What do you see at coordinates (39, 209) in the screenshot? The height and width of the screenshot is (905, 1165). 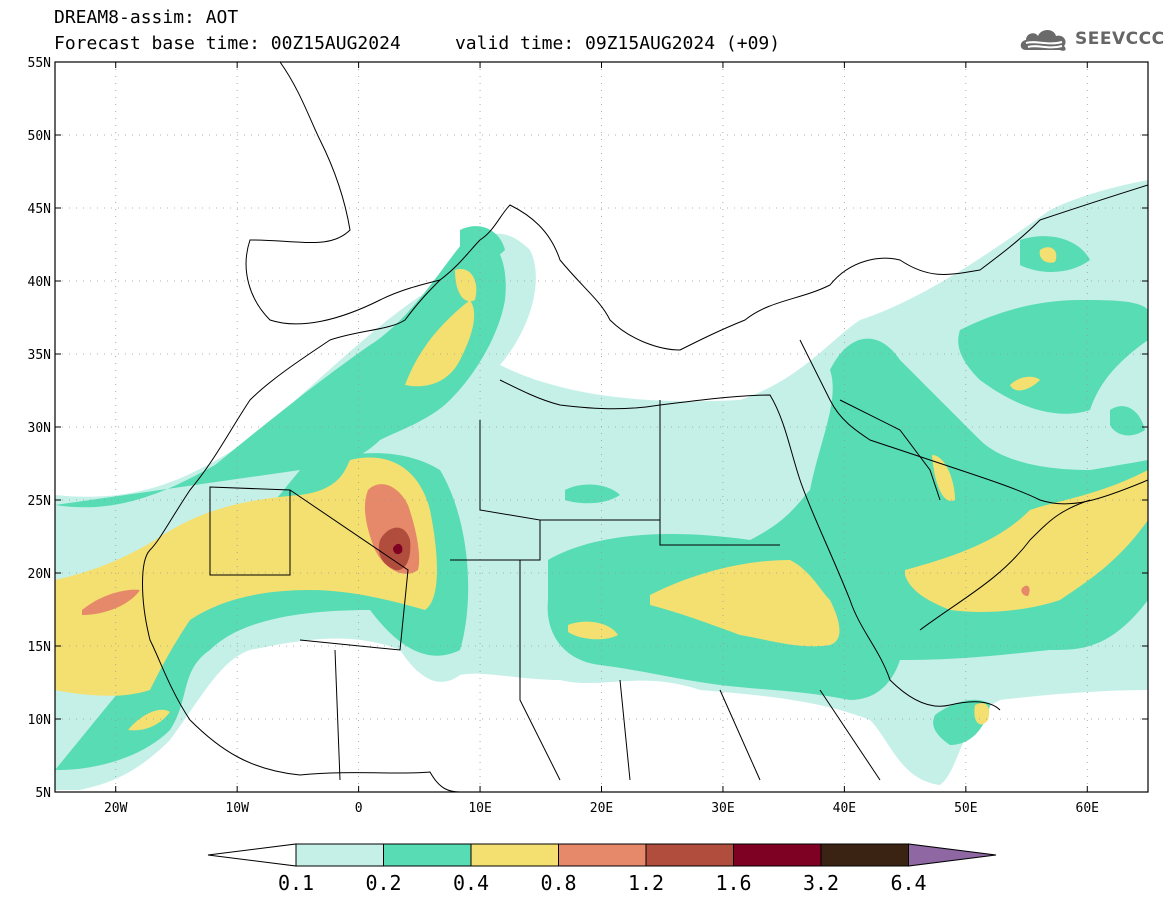 I see `lat-tick-label: 45N` at bounding box center [39, 209].